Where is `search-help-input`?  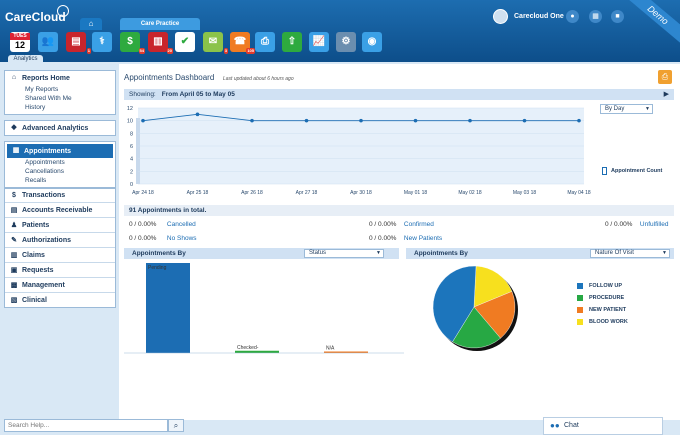
search-help-input is located at coordinates (86, 425).